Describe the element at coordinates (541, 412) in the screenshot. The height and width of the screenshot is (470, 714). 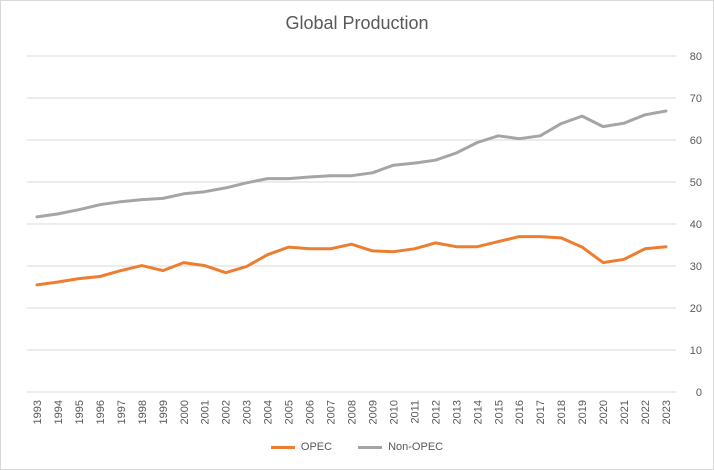
I see `x-tick-label: 2017` at that location.